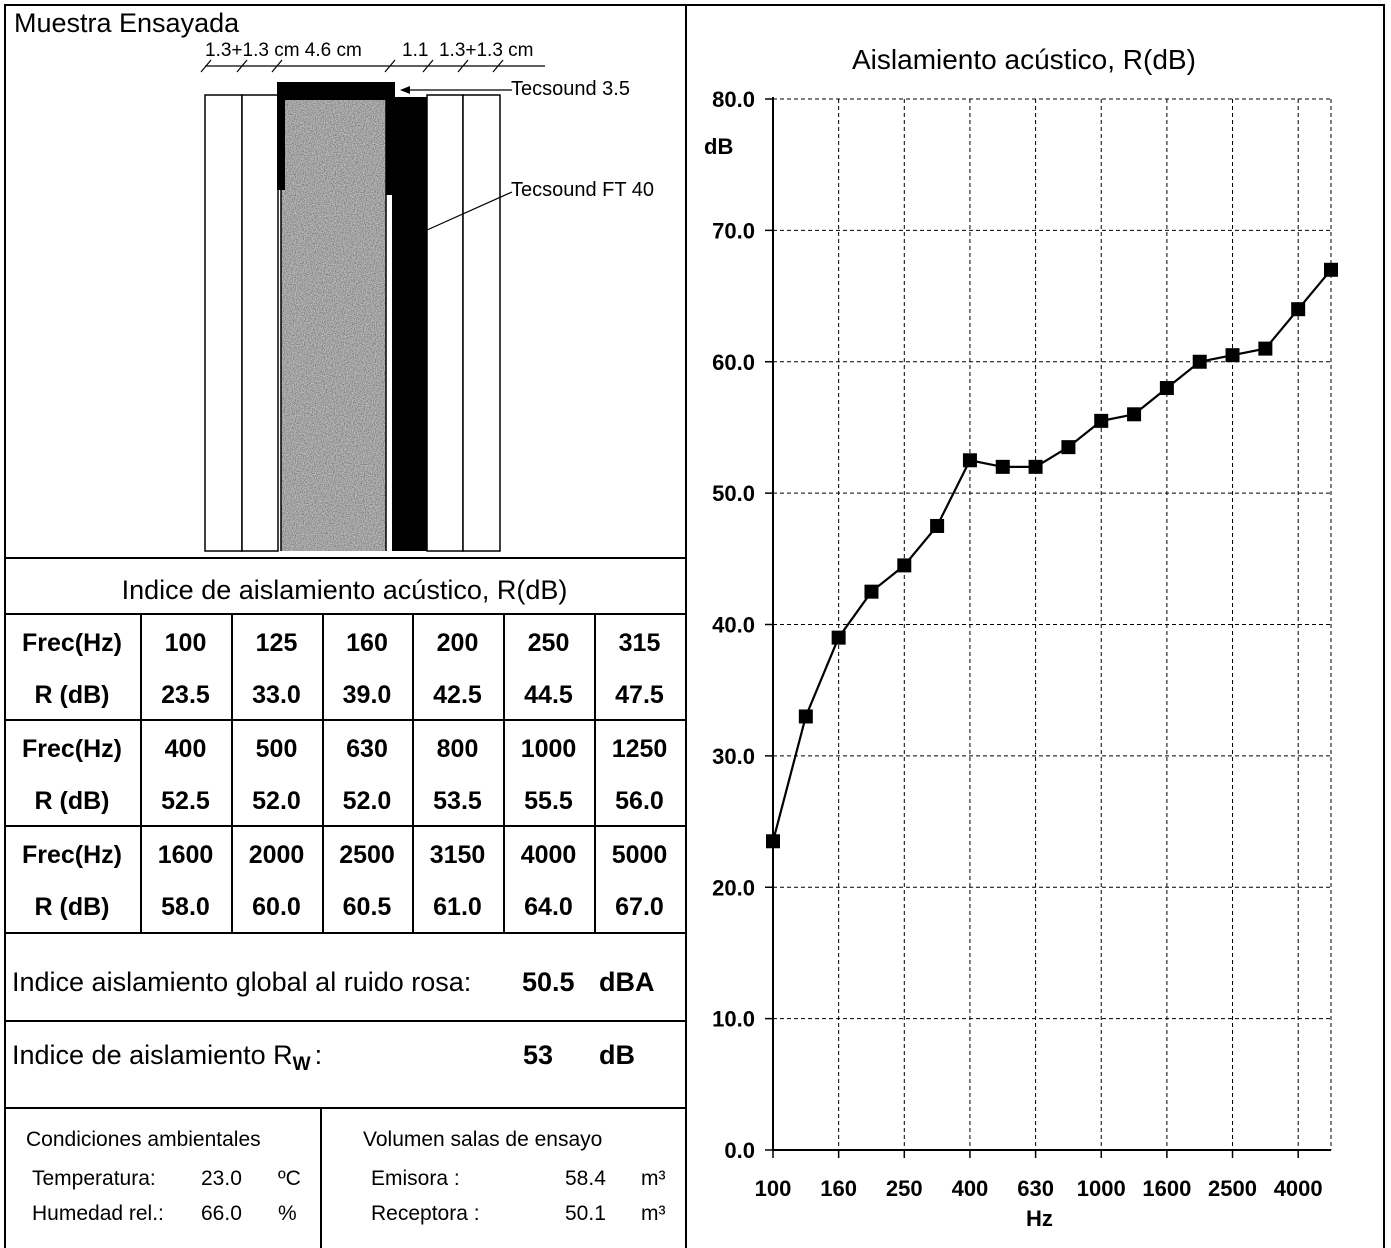 This screenshot has width=1391, height=1248. I want to click on freq-cell: 125, so click(276, 642).